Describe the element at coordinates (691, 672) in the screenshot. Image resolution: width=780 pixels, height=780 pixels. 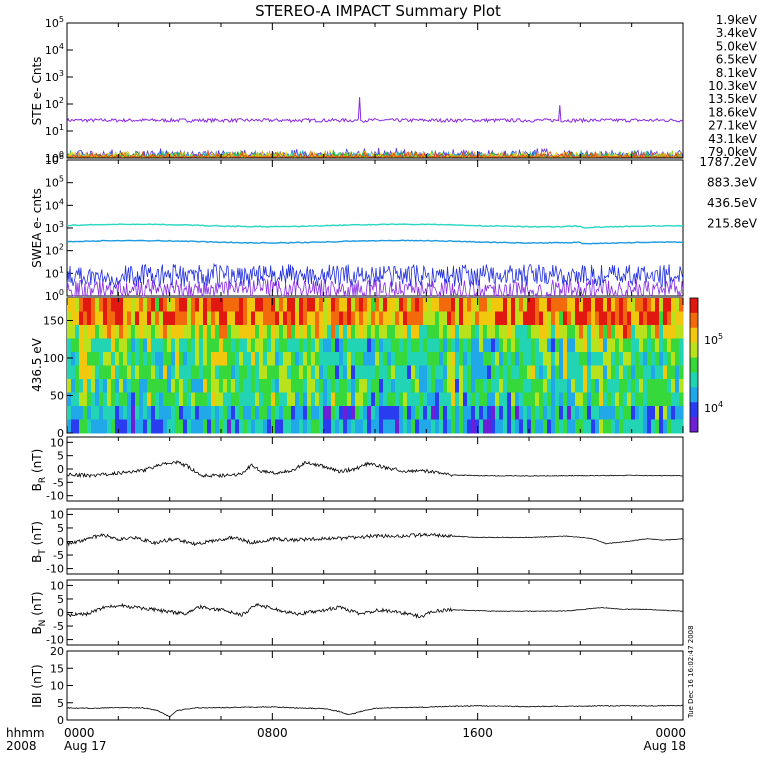
I see `generation-timestamp: Tue Dec 16 16:02:47 2008` at that location.